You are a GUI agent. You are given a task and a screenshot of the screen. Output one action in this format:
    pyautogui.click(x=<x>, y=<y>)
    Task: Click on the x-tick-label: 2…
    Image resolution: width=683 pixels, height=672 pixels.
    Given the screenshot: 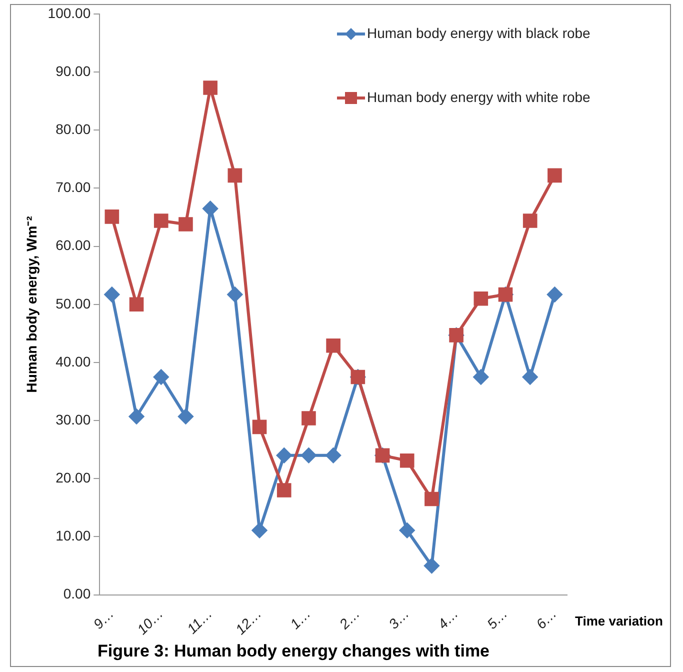 What is the action you would take?
    pyautogui.click(x=349, y=619)
    